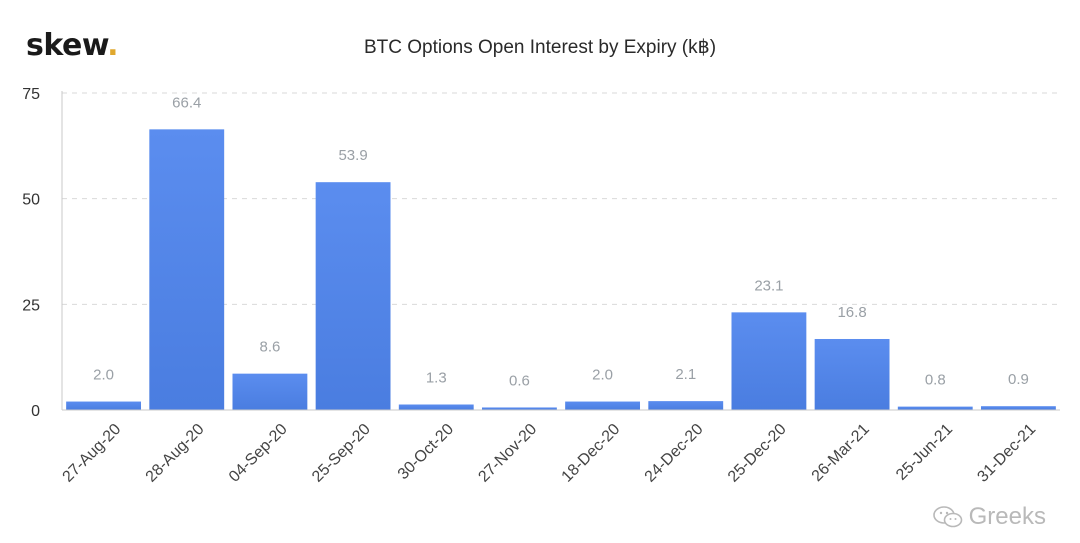  Describe the element at coordinates (757, 453) in the screenshot. I see `x-tick-label: 25-Dec-20` at that location.